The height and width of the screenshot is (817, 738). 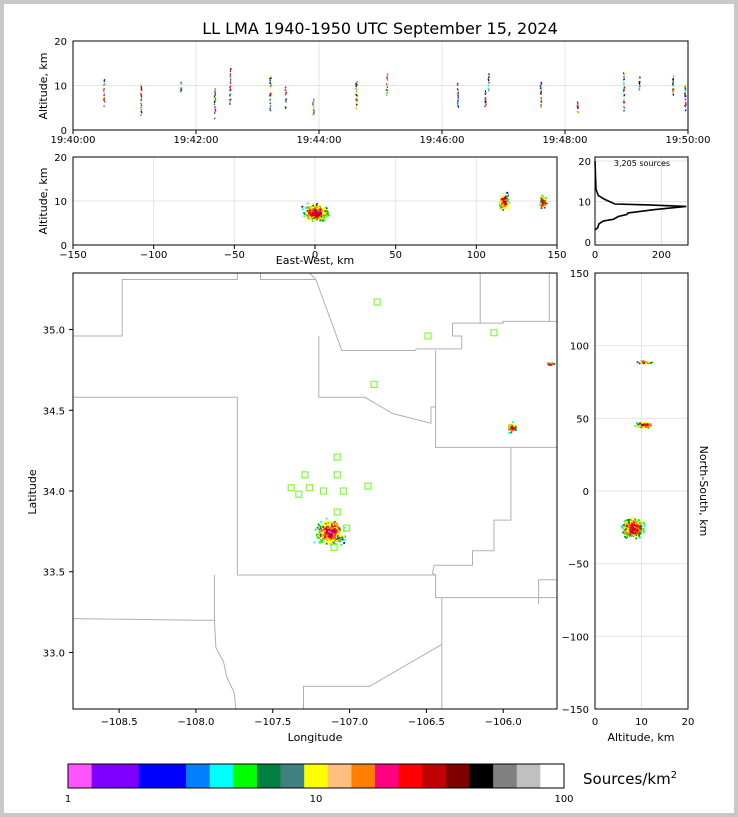 What do you see at coordinates (476, 255) in the screenshot?
I see `ew-tick-label: 100` at bounding box center [476, 255].